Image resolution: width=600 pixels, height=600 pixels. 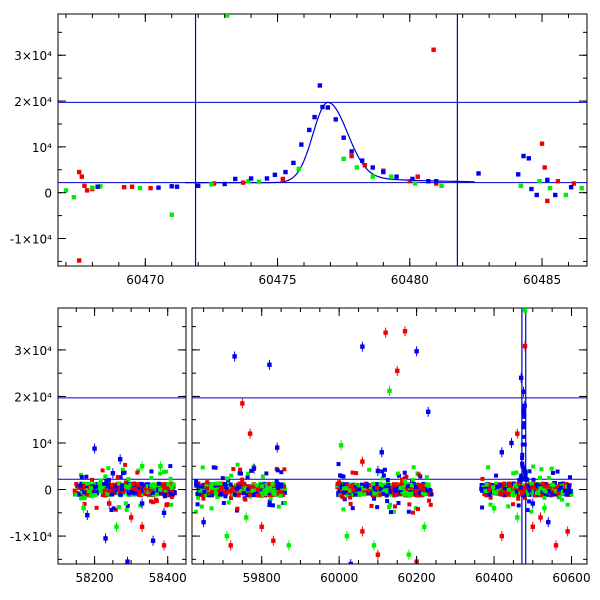 What do you see at coordinates (494, 578) in the screenshot?
I see `x-tick-label: 60400` at bounding box center [494, 578].